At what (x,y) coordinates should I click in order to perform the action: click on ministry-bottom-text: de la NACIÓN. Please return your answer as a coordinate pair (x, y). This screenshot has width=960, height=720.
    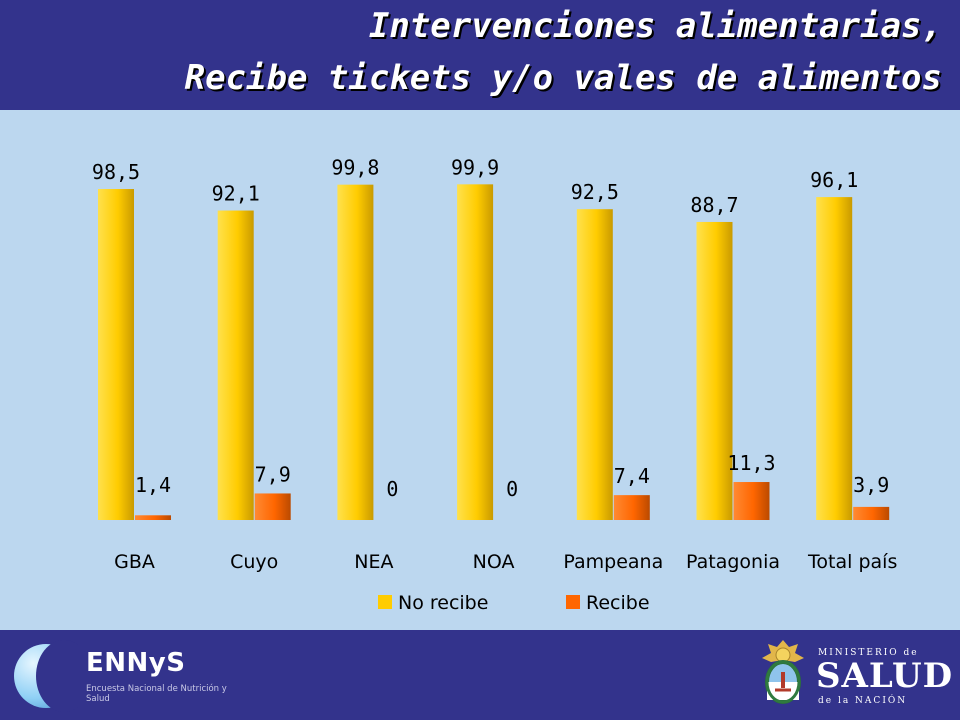
    Looking at the image, I should click on (863, 701).